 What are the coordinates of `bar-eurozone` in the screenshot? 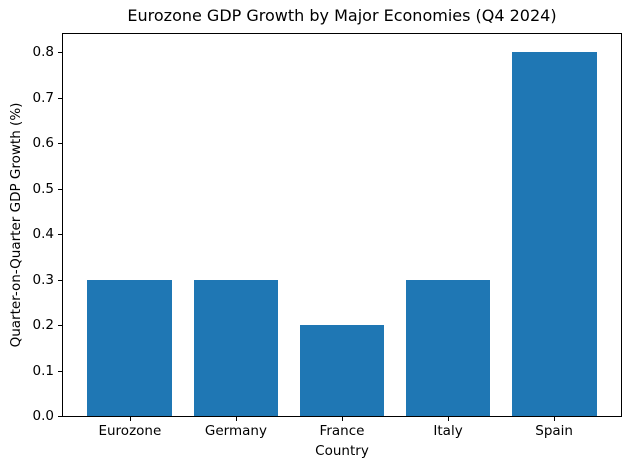 It's located at (130, 347).